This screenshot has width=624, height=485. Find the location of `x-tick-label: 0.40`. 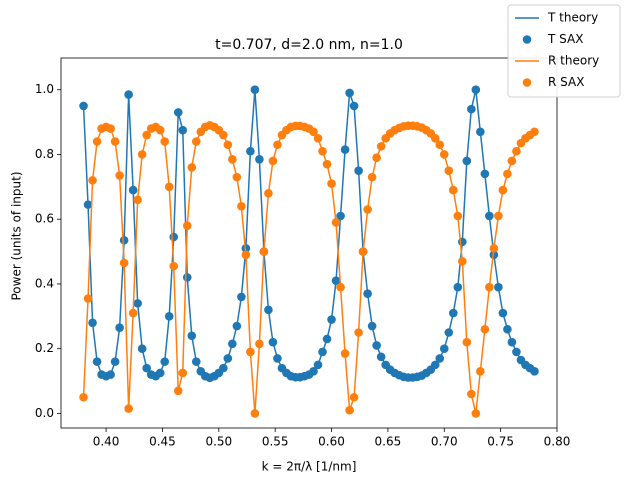

x-tick-label: 0.40 is located at coordinates (106, 442).